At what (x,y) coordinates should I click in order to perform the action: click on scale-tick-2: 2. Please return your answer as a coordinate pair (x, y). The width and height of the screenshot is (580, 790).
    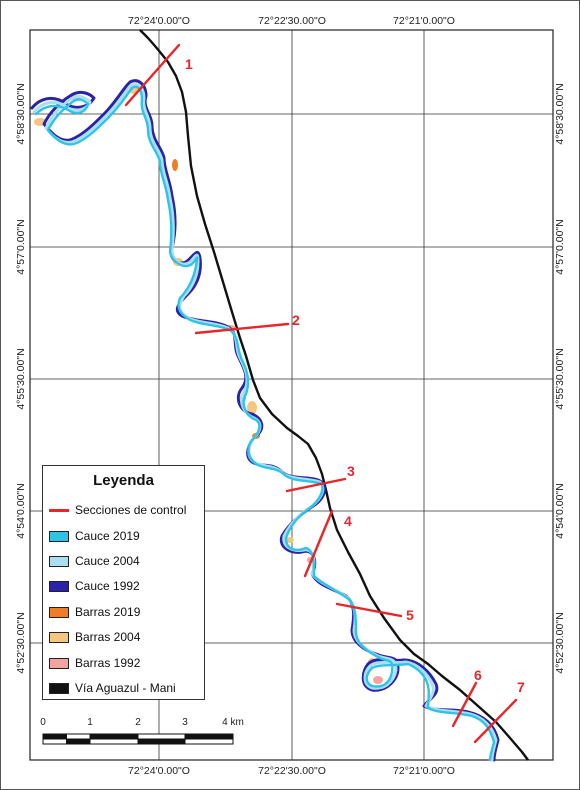
    Looking at the image, I should click on (138, 722).